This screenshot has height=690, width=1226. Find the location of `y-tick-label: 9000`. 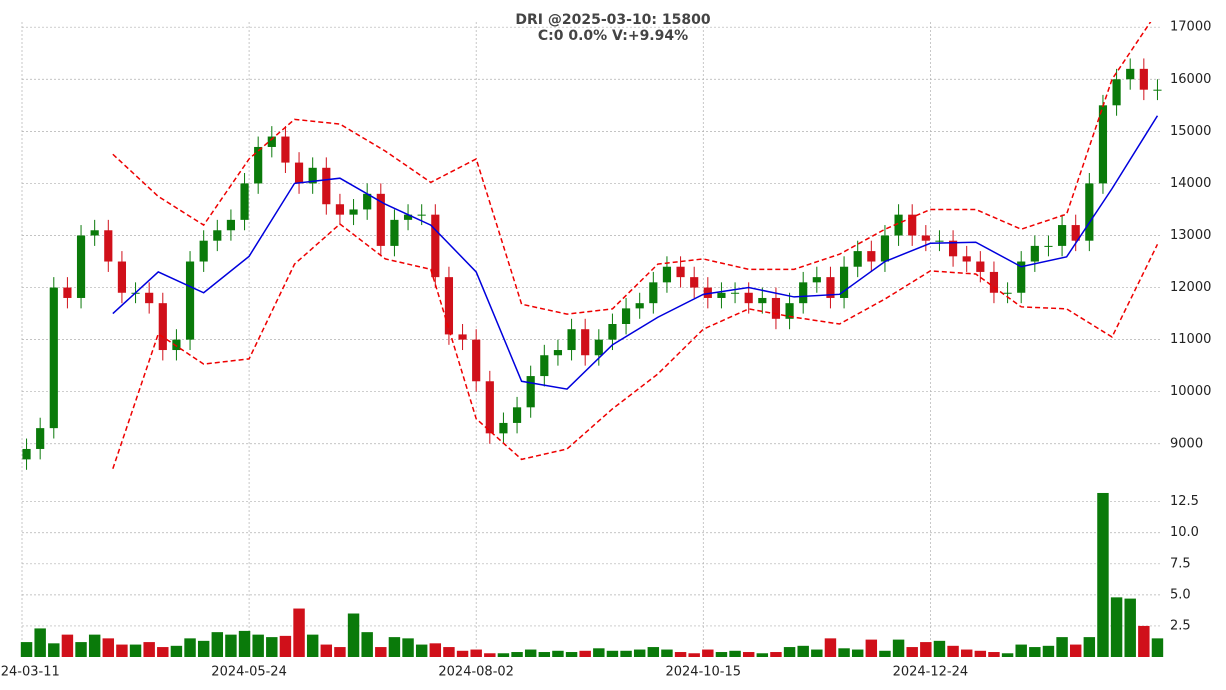

y-tick-label: 9000 is located at coordinates (1186, 443).